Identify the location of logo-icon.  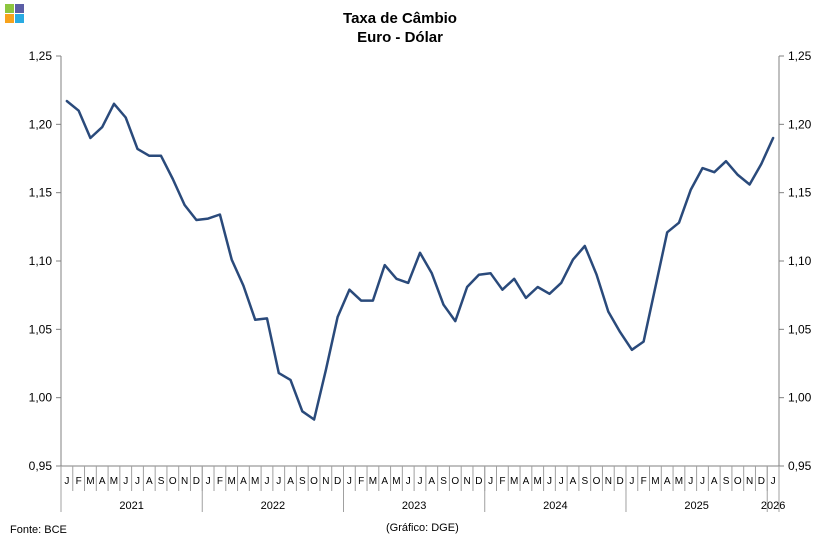
(15, 14).